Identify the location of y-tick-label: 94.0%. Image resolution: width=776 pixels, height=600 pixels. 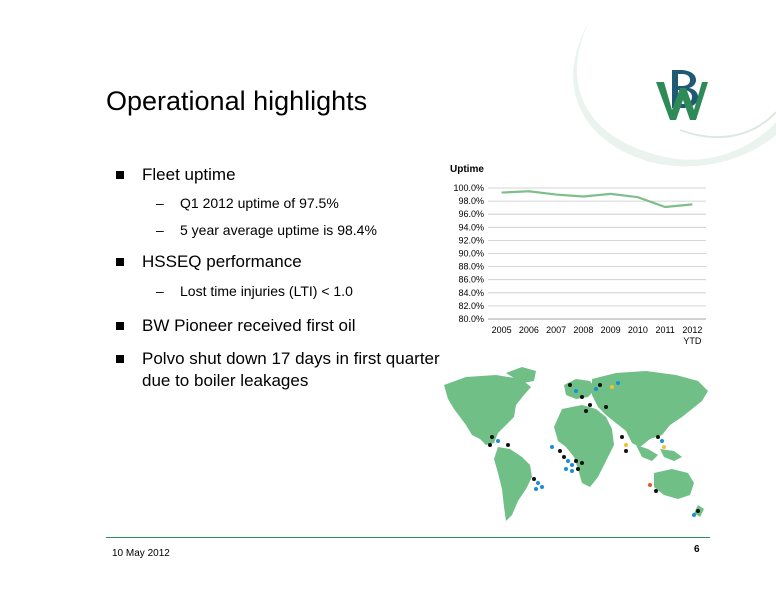
(471, 227).